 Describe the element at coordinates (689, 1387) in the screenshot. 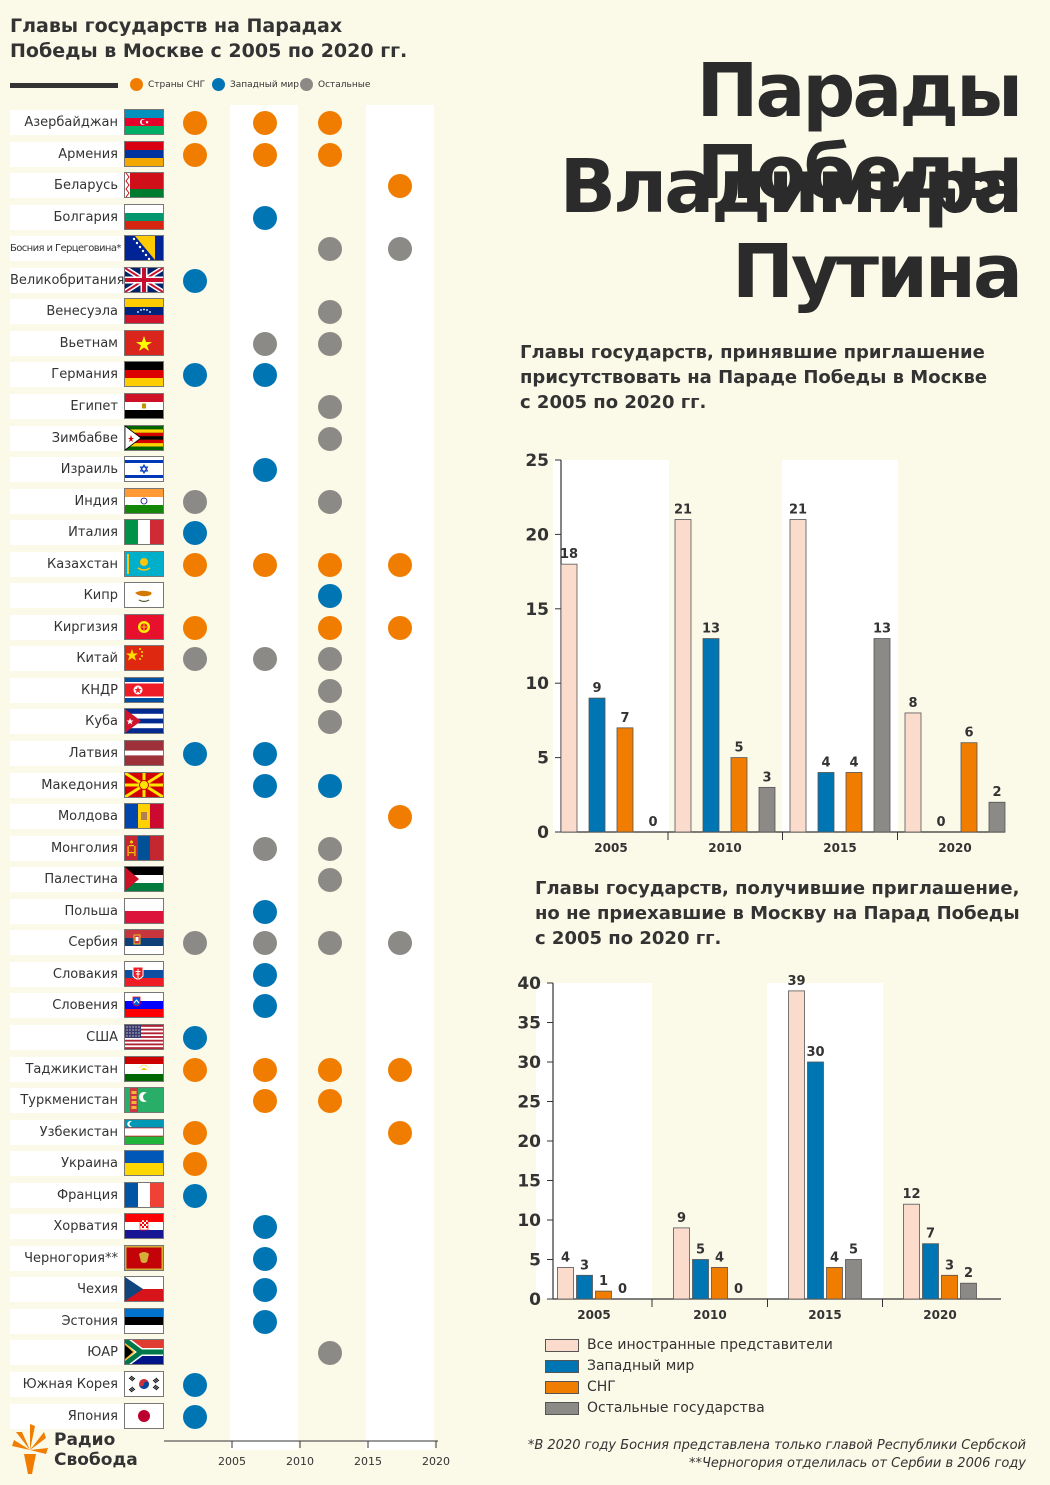

I see `chart-legend-item: СНГ` at that location.